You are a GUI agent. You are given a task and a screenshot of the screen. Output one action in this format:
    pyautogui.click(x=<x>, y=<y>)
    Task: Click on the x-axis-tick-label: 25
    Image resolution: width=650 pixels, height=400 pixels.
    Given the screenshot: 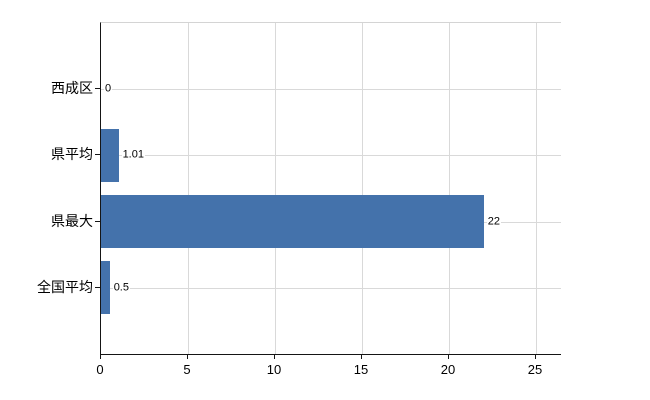 What is the action you would take?
    pyautogui.click(x=535, y=369)
    